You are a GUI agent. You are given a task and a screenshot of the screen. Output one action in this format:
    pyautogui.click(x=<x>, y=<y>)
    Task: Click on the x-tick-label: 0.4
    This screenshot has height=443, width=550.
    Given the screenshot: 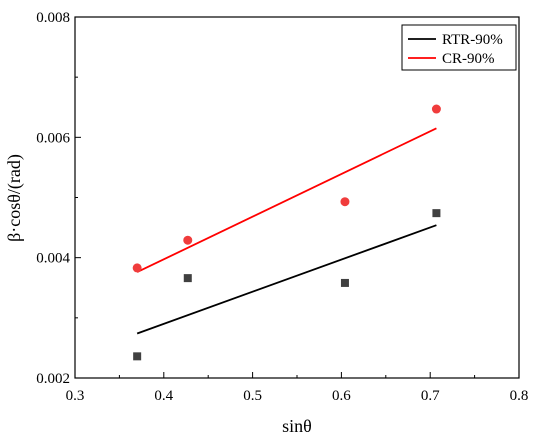 What is the action you would take?
    pyautogui.click(x=163, y=396)
    